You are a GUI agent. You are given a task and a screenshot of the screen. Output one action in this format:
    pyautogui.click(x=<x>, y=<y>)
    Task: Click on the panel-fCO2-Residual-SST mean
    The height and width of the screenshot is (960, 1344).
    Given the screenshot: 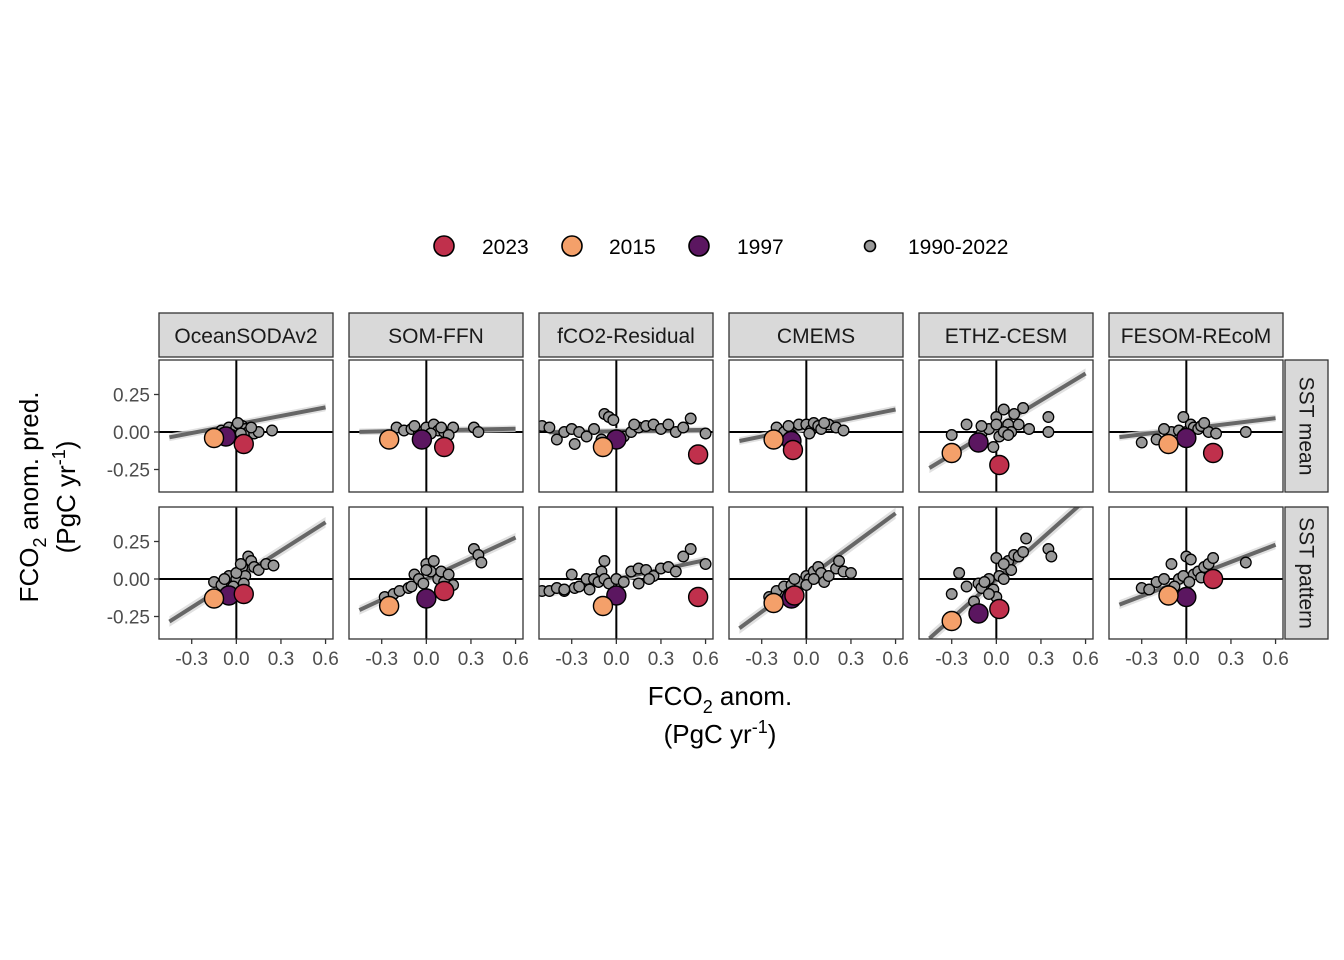 What is the action you would take?
    pyautogui.click(x=626, y=426)
    